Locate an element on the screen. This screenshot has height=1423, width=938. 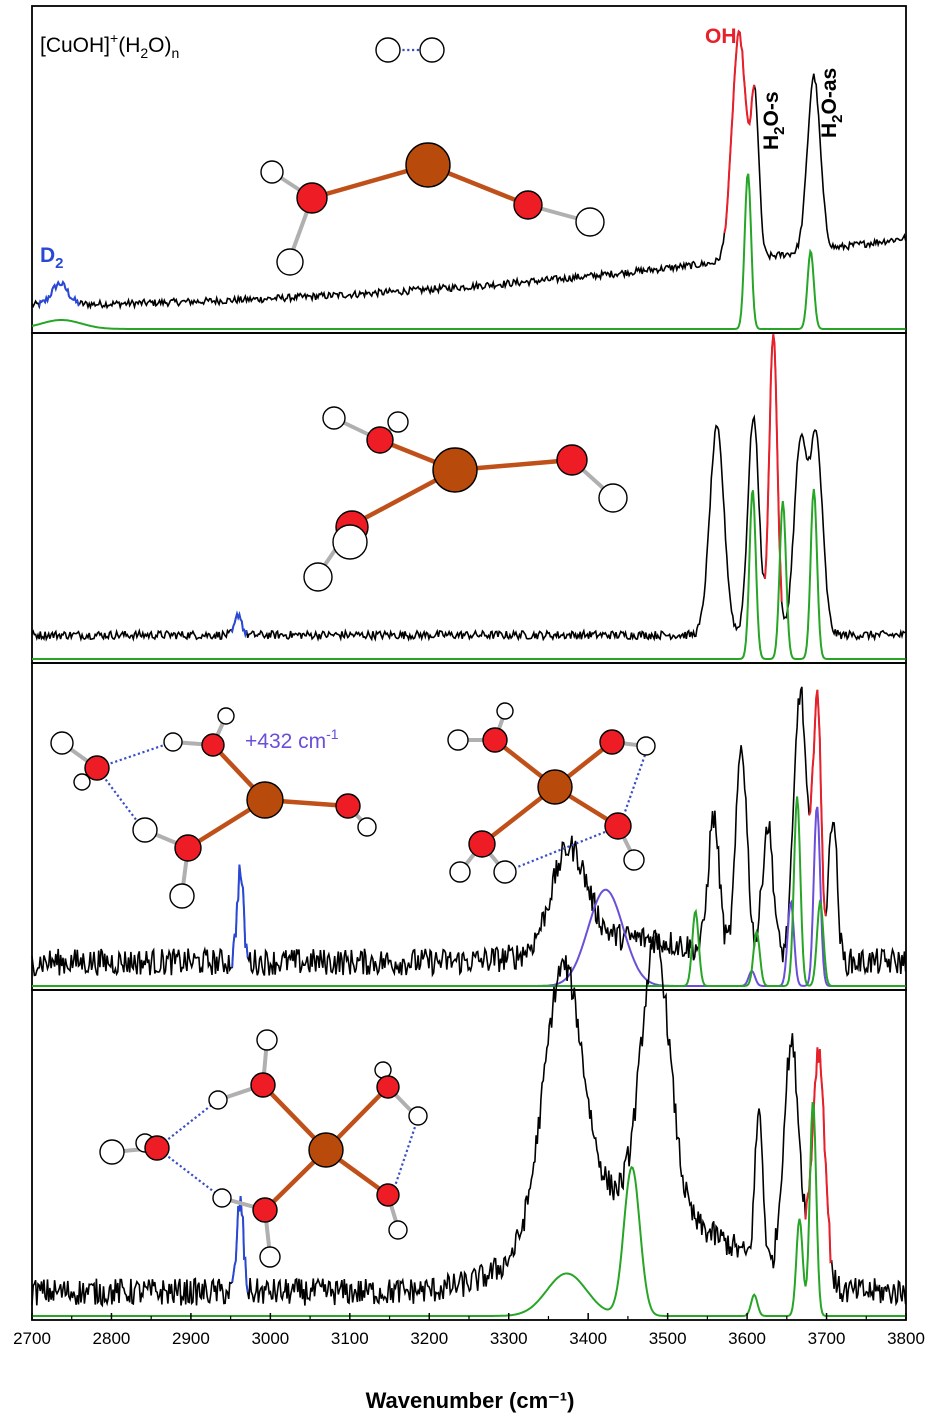
x-tick-label: 3500 is located at coordinates (668, 1338).